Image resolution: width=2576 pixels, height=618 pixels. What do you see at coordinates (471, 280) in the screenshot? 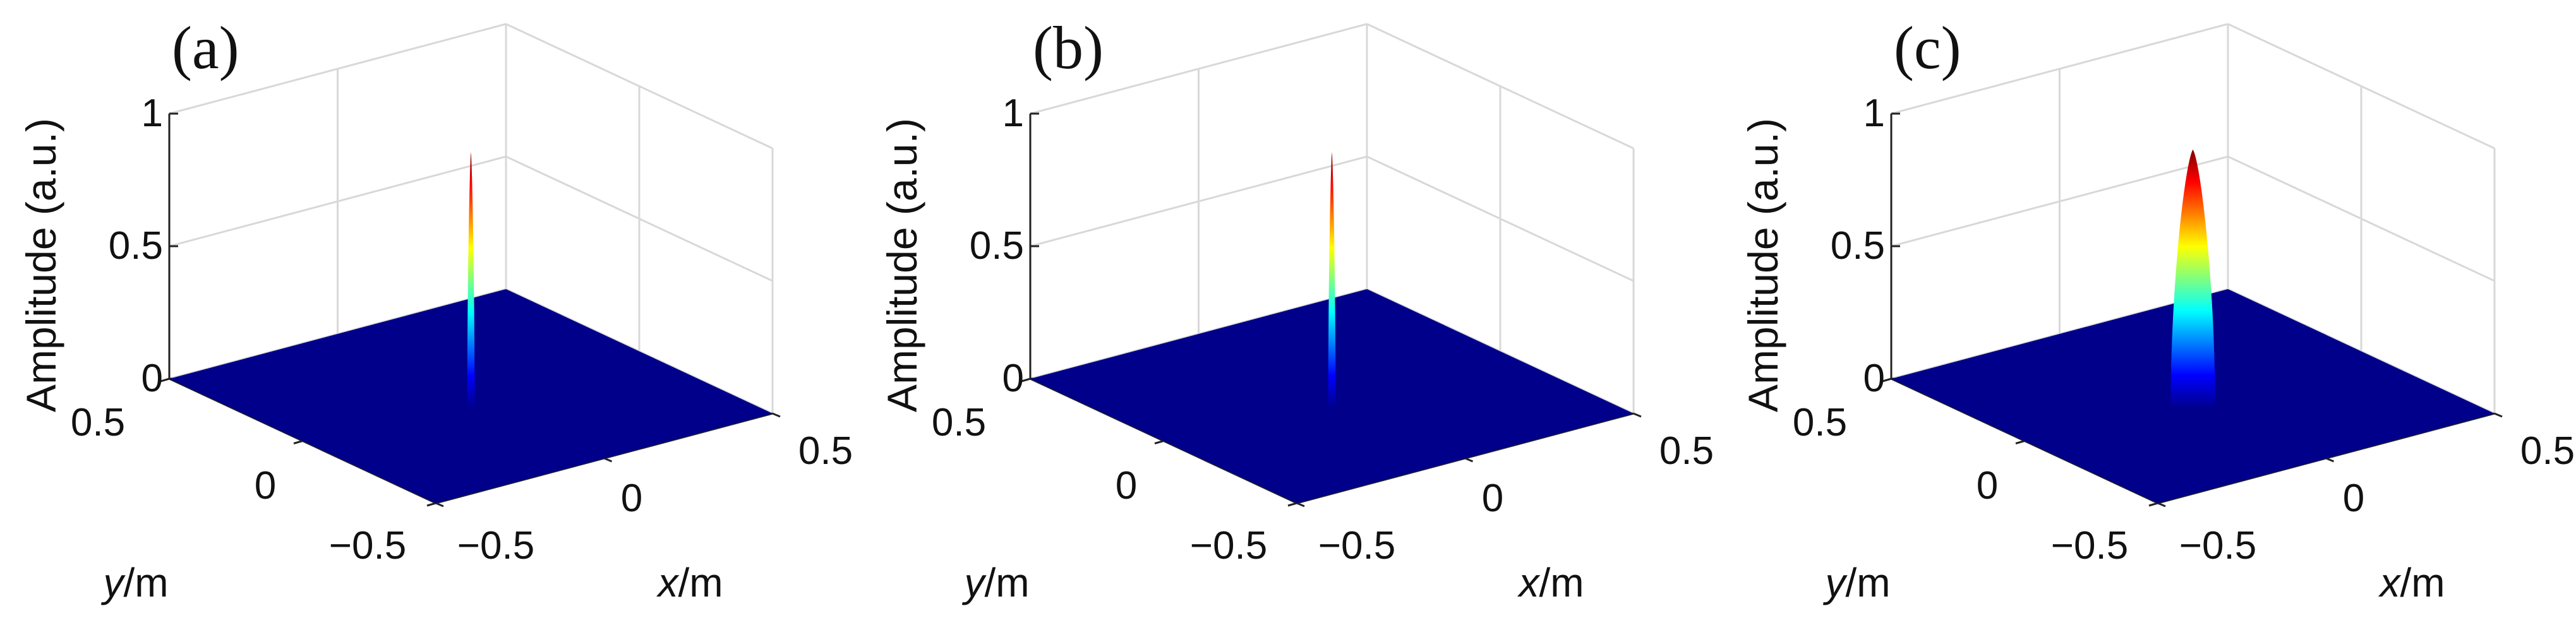
I see `panel-a-peak` at bounding box center [471, 280].